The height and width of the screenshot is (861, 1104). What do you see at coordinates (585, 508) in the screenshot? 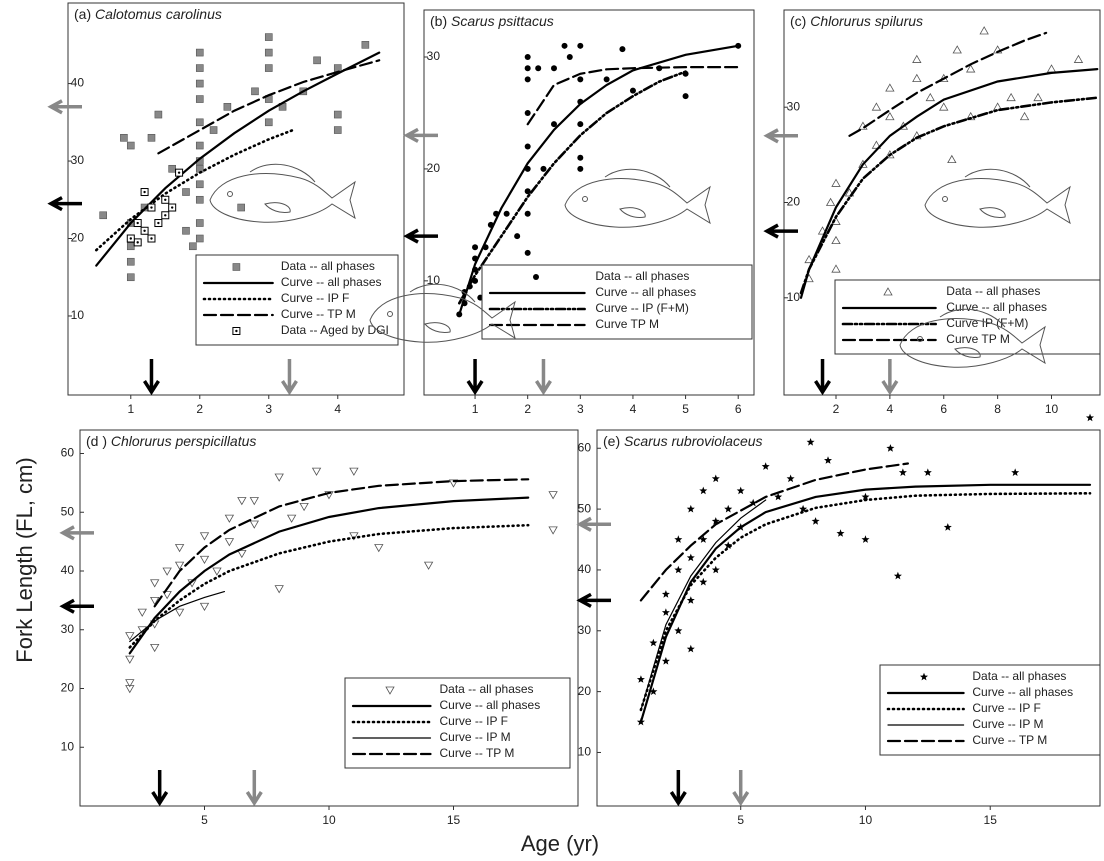
I see `y-tick-label: 50` at bounding box center [585, 508].